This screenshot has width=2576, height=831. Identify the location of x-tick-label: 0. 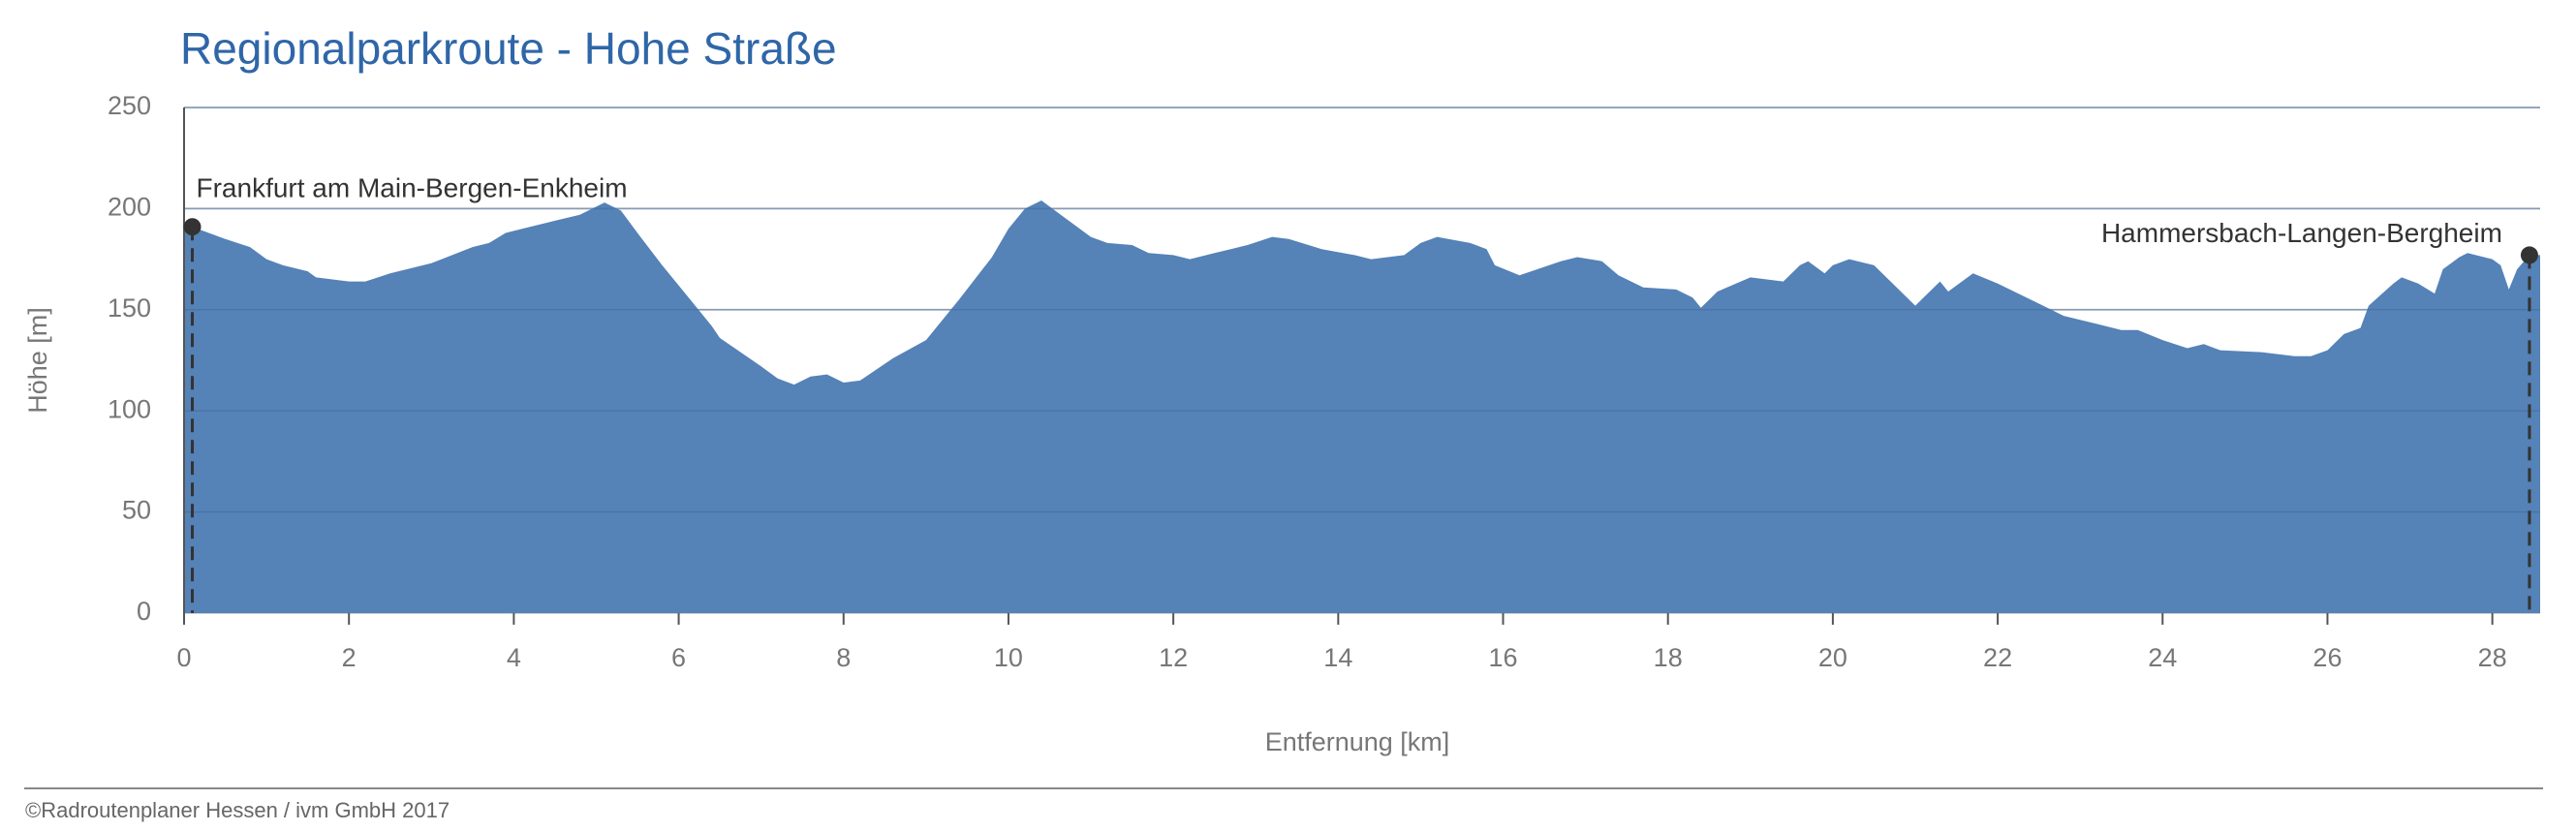
(183, 657).